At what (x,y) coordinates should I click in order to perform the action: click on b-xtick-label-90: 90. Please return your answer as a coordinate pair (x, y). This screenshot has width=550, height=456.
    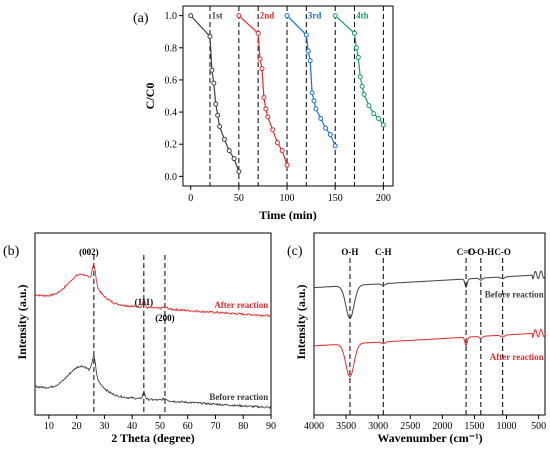
    Looking at the image, I should click on (271, 426).